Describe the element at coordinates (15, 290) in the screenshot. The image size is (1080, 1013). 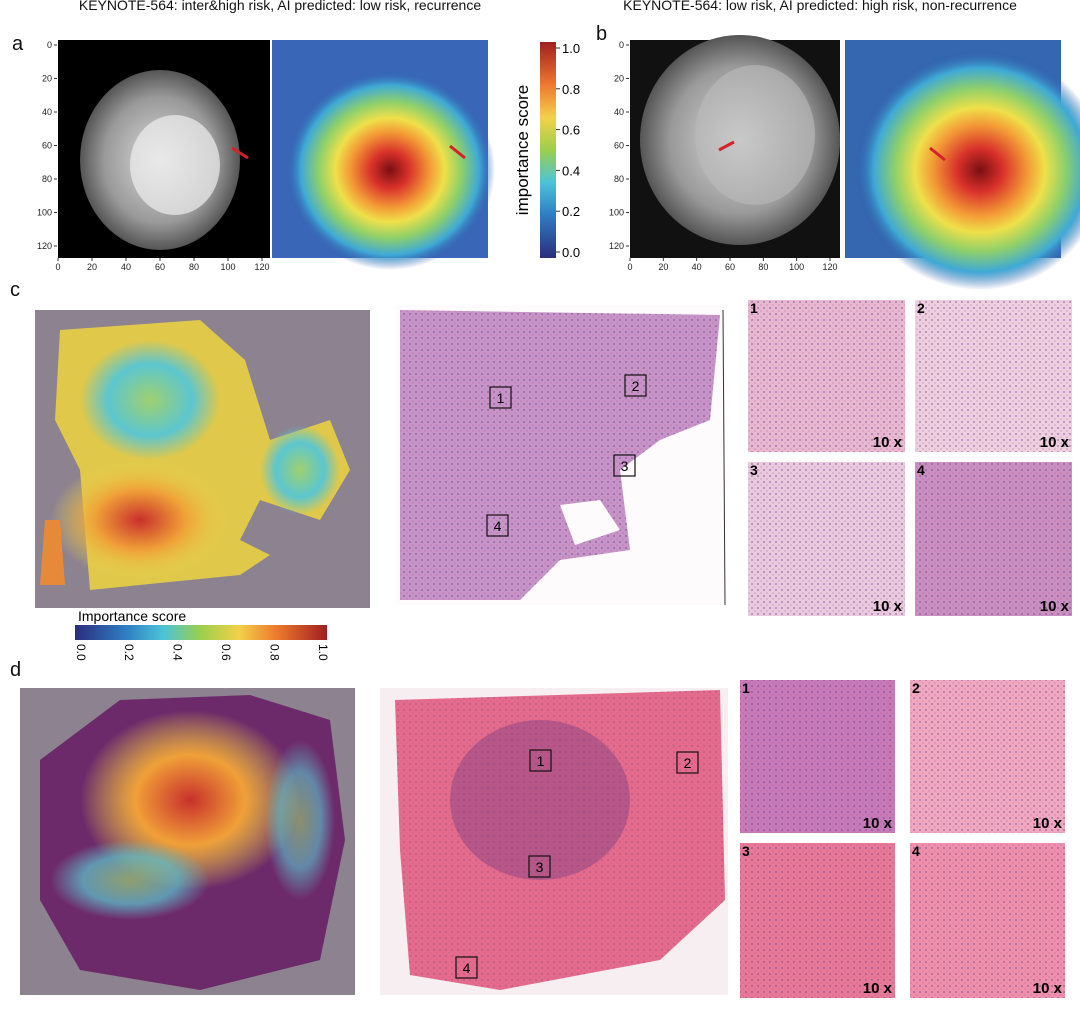
I see `panel-label: c` at that location.